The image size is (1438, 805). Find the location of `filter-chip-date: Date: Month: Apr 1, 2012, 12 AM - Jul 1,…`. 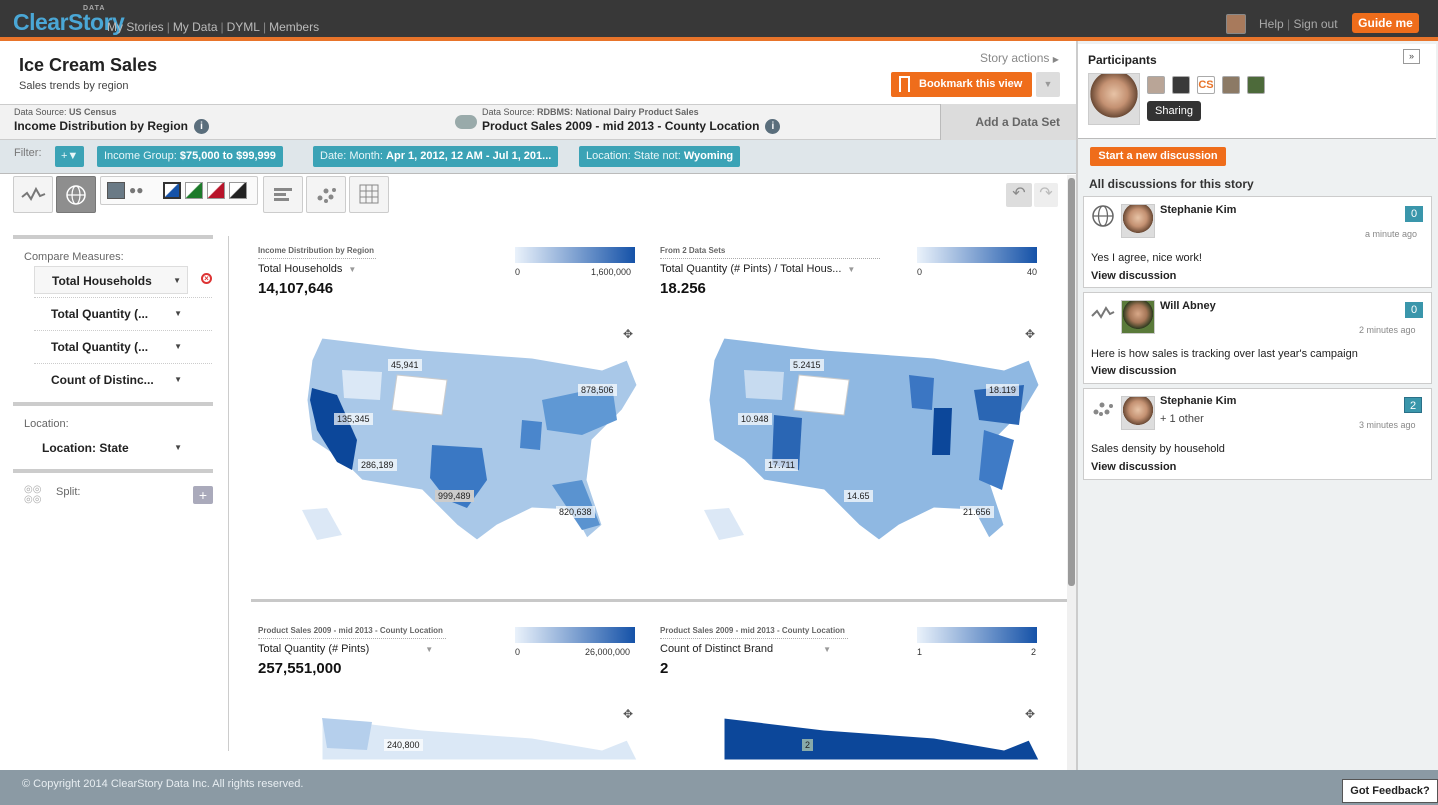

filter-chip-date: Date: Month: Apr 1, 2012, 12 AM - Jul 1,… is located at coordinates (436, 156).